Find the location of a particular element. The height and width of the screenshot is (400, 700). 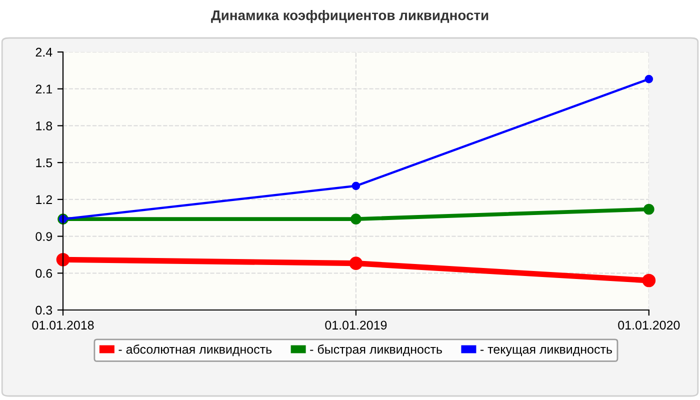

legend-label: - абсолютная ликвидность is located at coordinates (195, 350).